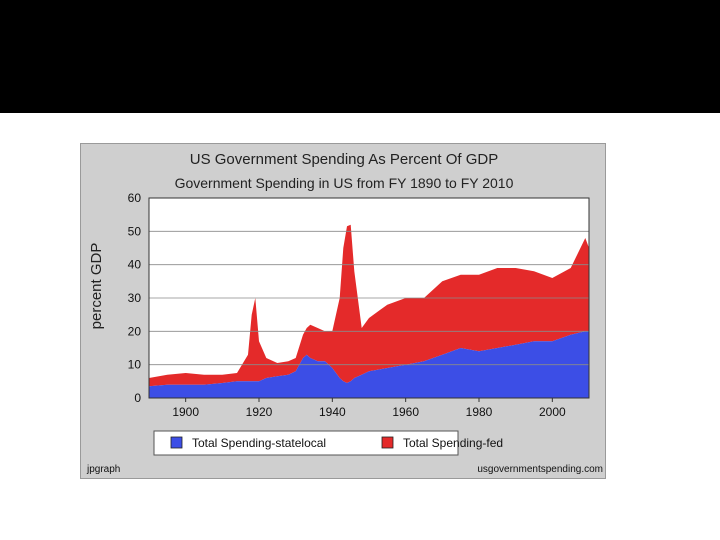 This screenshot has height=540, width=720. What do you see at coordinates (344, 159) in the screenshot?
I see `chart-title: US Government Spending As Percent Of GDP` at bounding box center [344, 159].